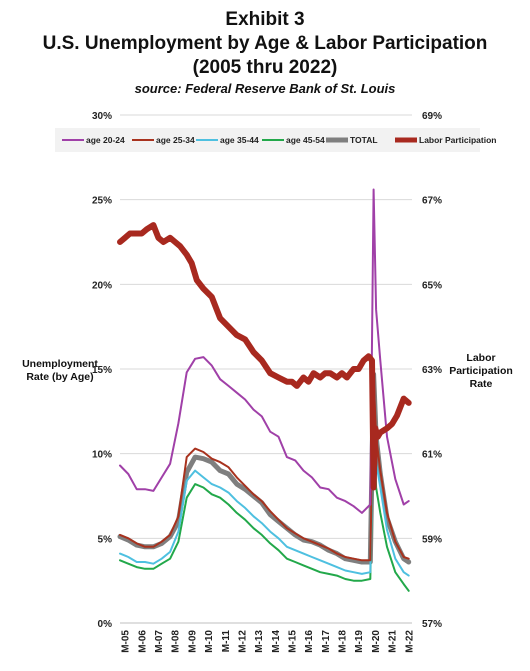  Describe the element at coordinates (242, 641) in the screenshot. I see `x-tick-label: M-12` at that location.